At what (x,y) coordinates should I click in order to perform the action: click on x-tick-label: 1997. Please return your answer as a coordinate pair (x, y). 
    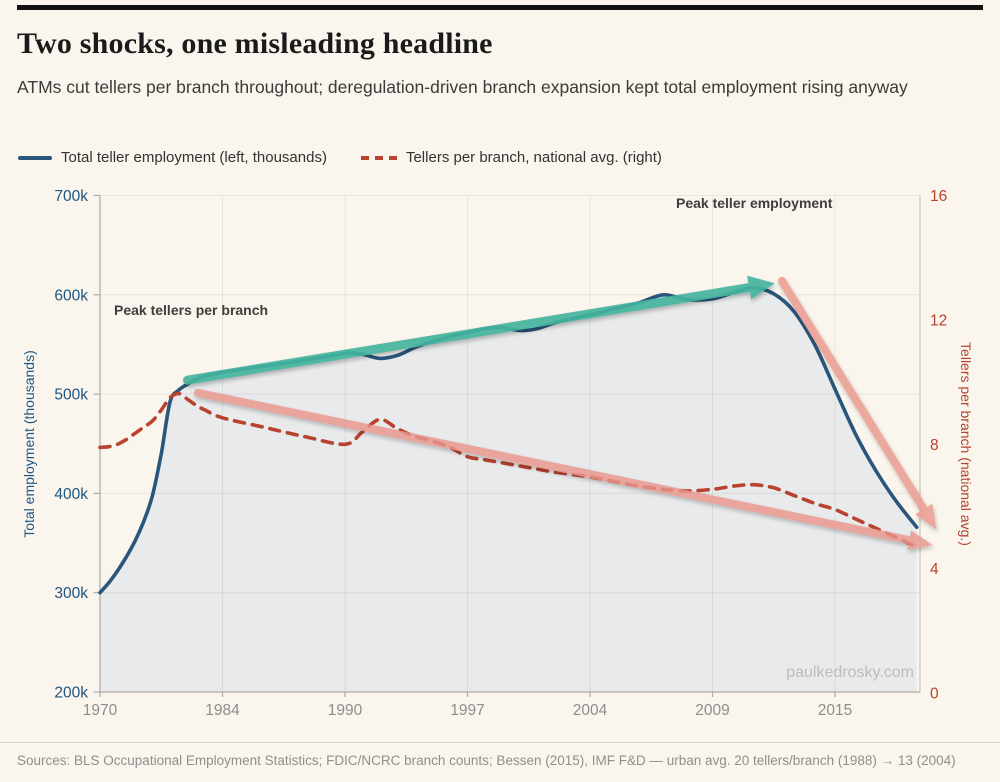
    Looking at the image, I should click on (467, 710).